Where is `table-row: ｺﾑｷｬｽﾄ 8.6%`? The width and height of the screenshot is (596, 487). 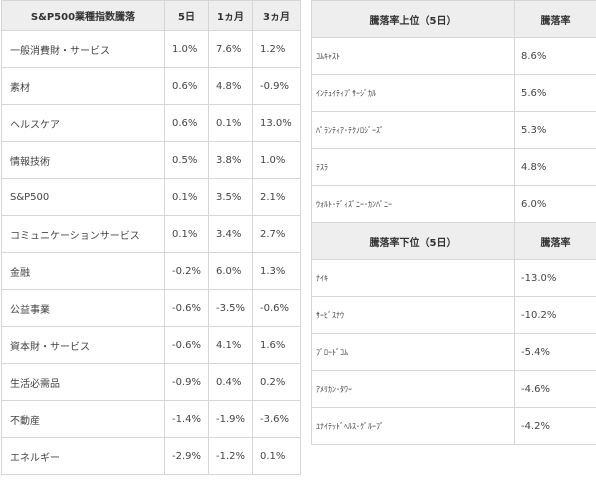 table-row: ｺﾑｷｬｽﾄ 8.6% is located at coordinates (453, 56).